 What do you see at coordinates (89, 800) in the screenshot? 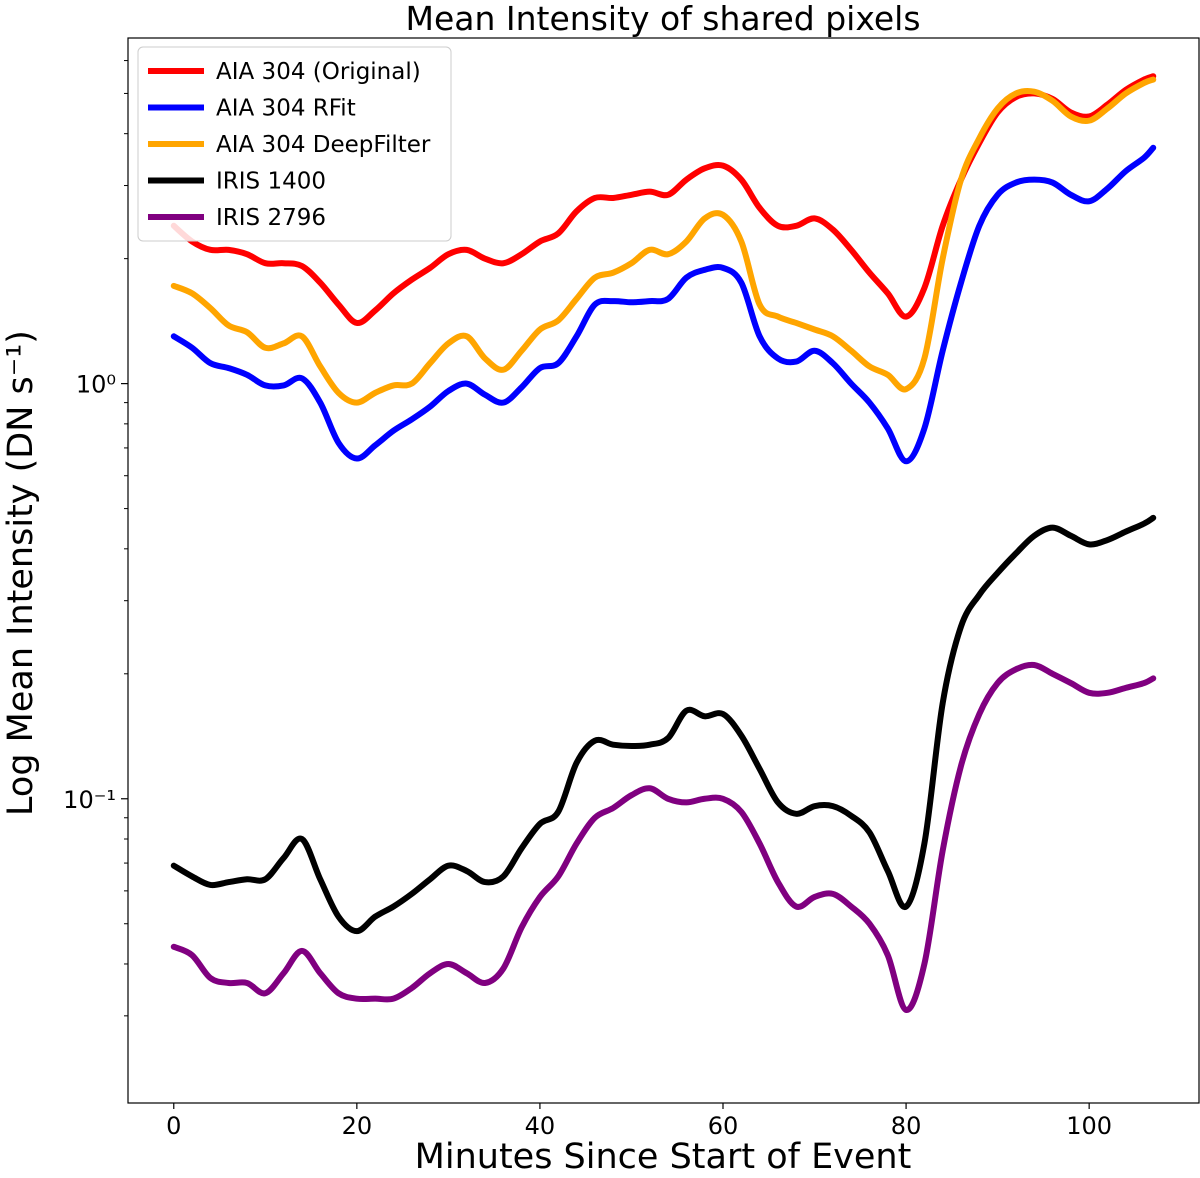
I see `y-tick-label: 10⁻¹` at bounding box center [89, 800].